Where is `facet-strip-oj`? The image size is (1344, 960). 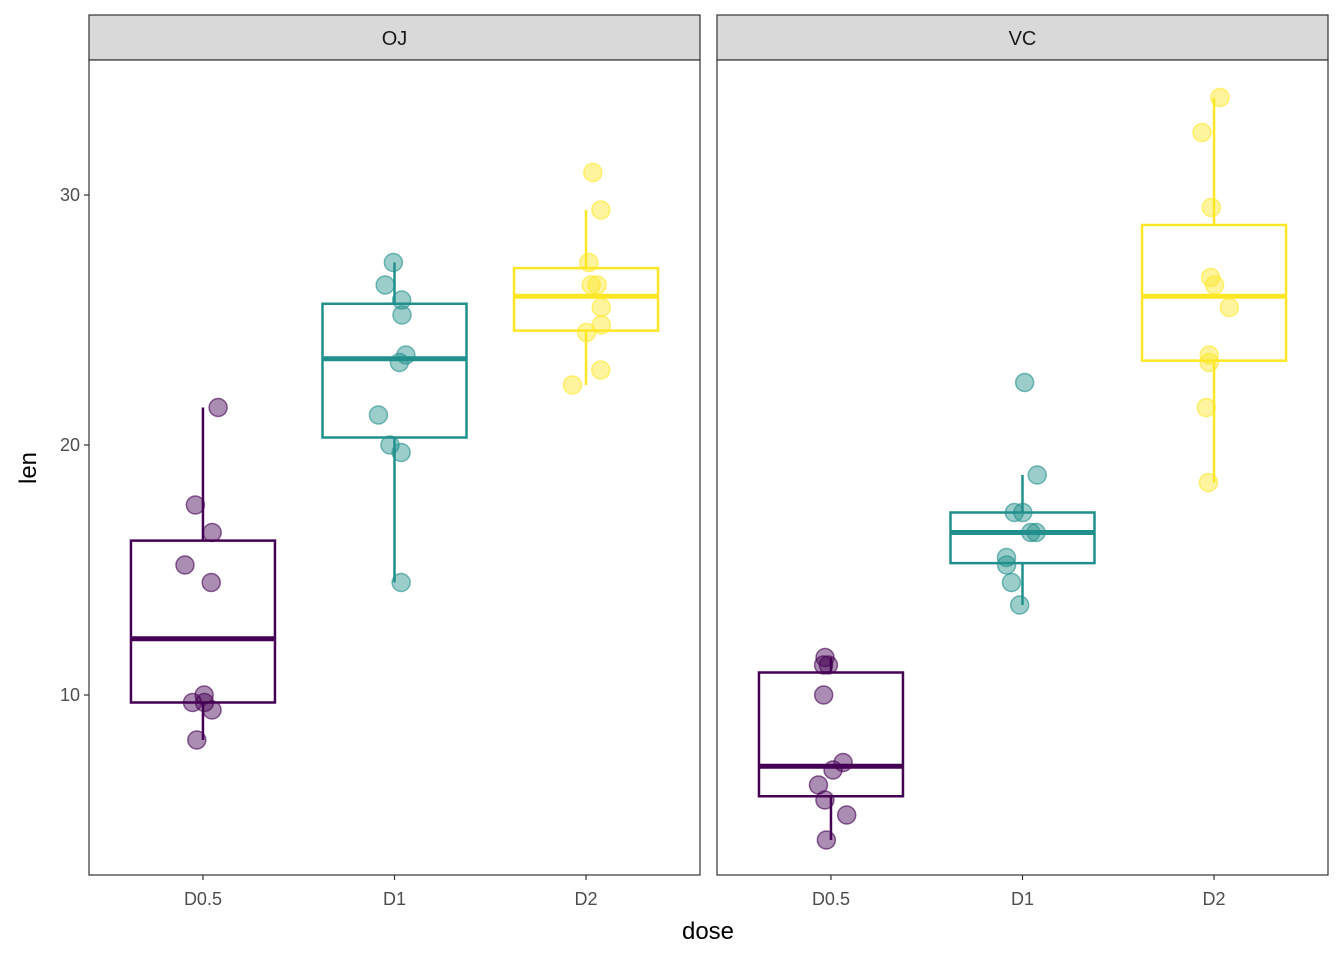
facet-strip-oj is located at coordinates (394, 37).